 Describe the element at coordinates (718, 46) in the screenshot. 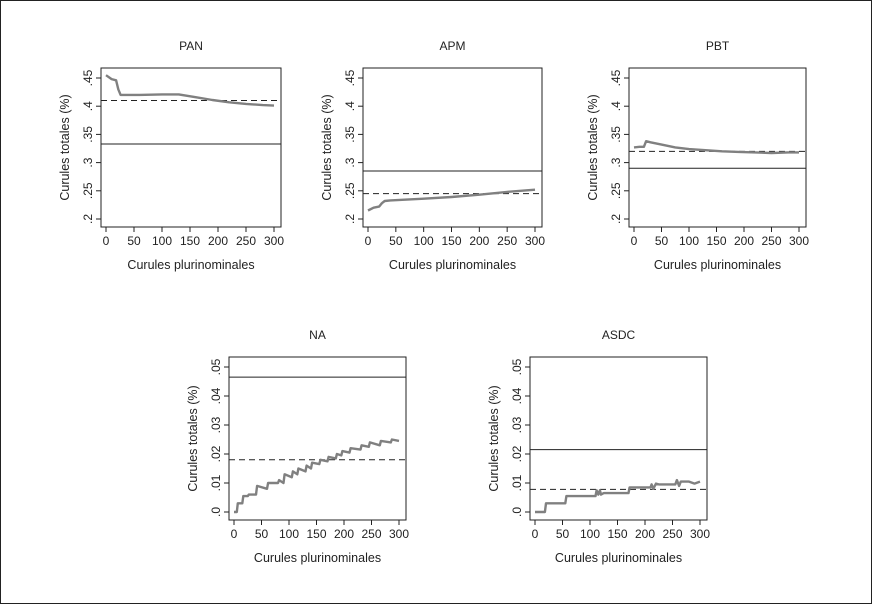

I see `chart-title: PBT` at that location.